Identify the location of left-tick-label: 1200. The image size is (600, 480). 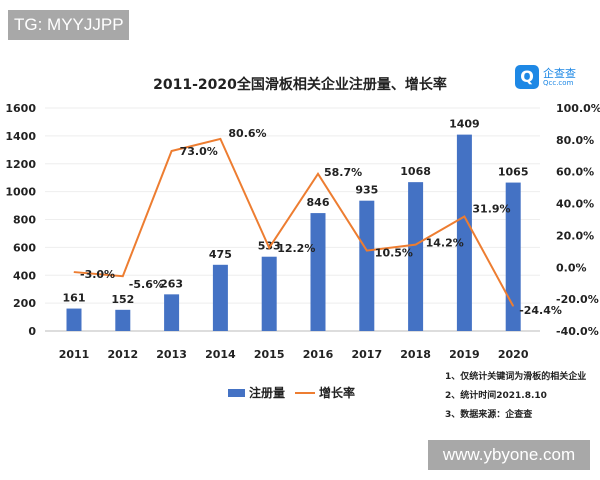
(20, 164).